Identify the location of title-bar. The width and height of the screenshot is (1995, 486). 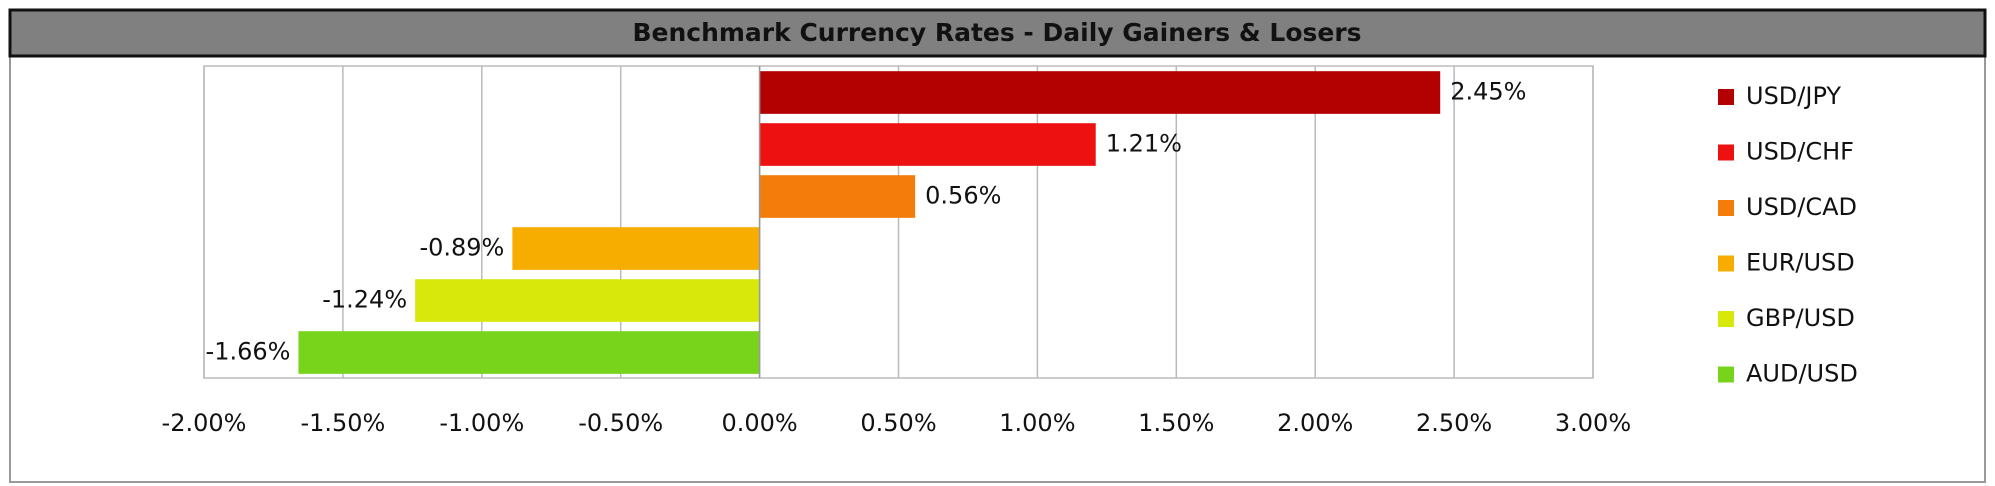
(997, 33).